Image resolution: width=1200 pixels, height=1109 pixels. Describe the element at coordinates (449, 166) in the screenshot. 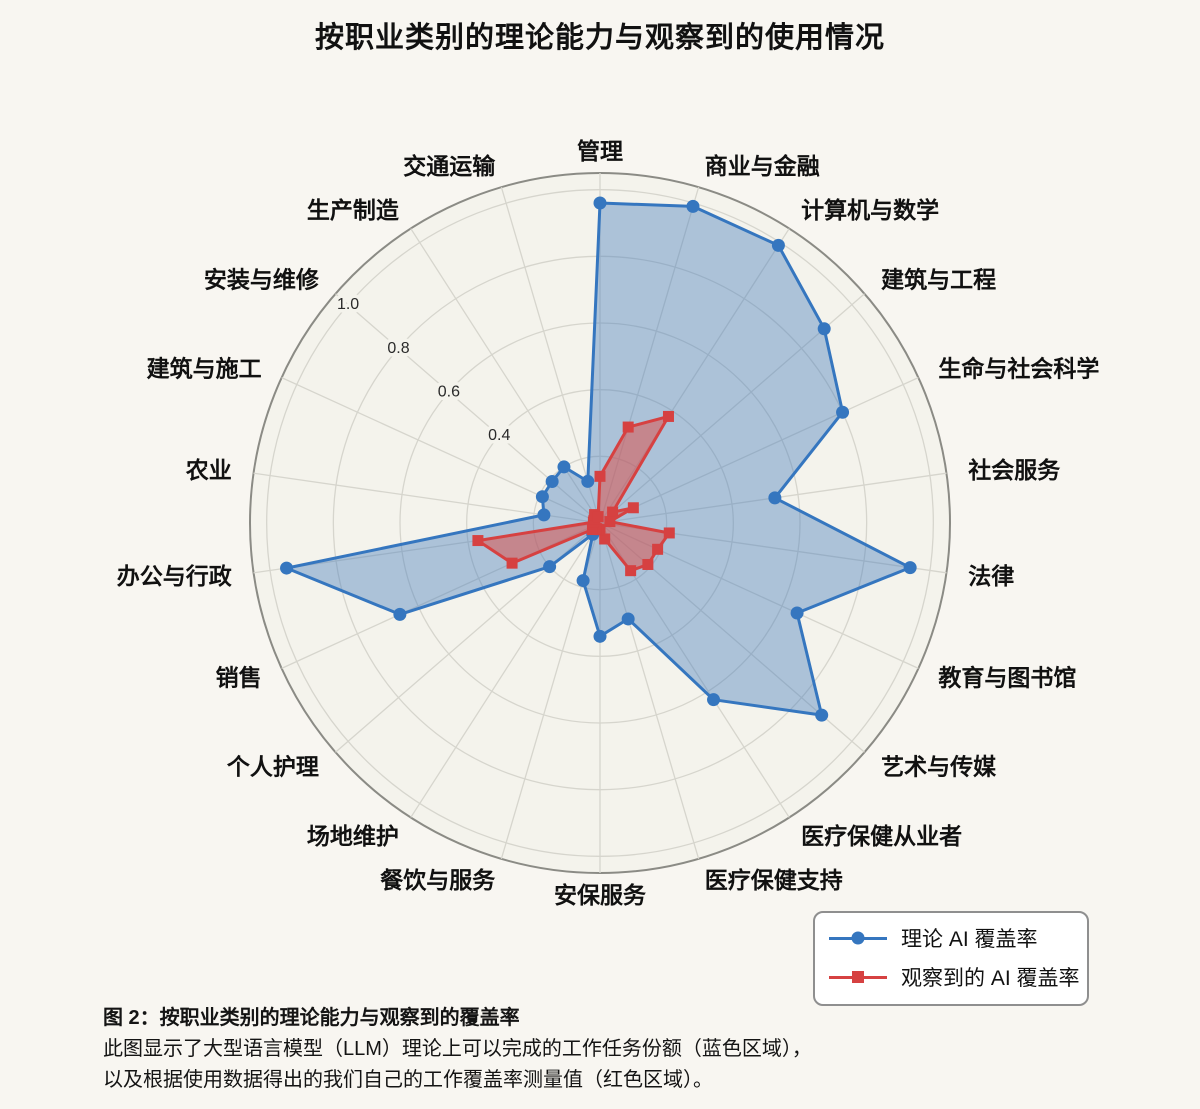

I see `category-label: 交通运输` at that location.